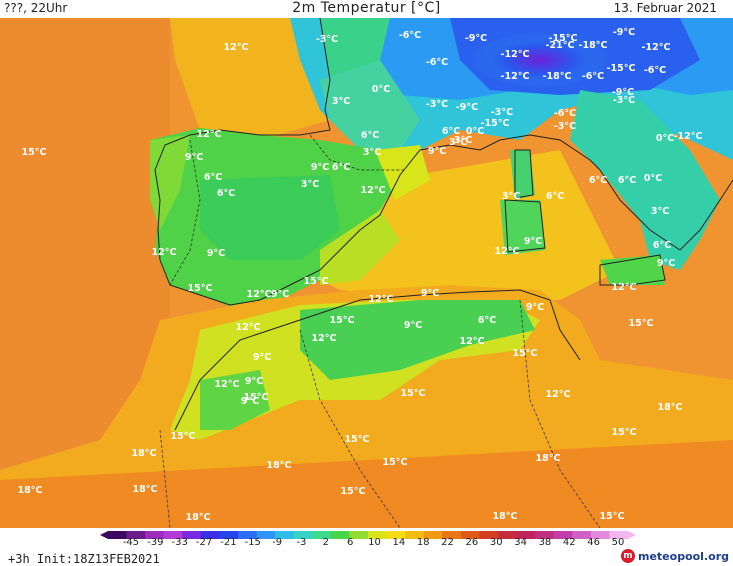  Describe the element at coordinates (360, 247) in the screenshot. I see `valencia-region` at that location.